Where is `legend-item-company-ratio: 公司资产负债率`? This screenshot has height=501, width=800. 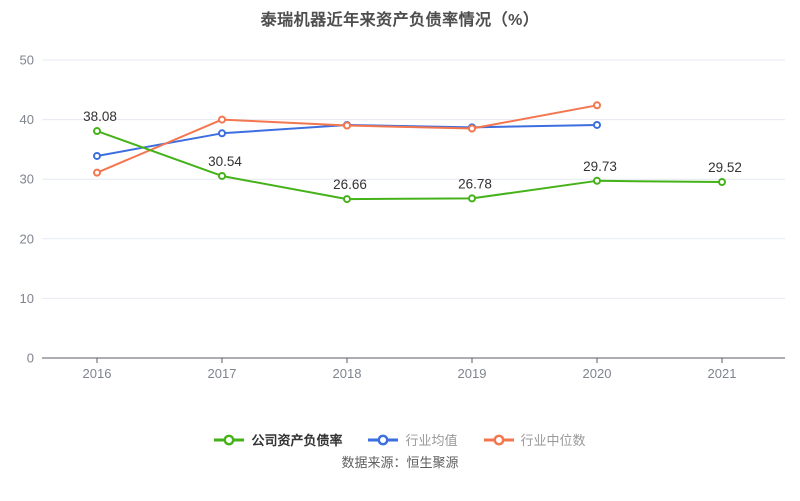 legend-item-company-ratio: 公司资产负债率 is located at coordinates (278, 440).